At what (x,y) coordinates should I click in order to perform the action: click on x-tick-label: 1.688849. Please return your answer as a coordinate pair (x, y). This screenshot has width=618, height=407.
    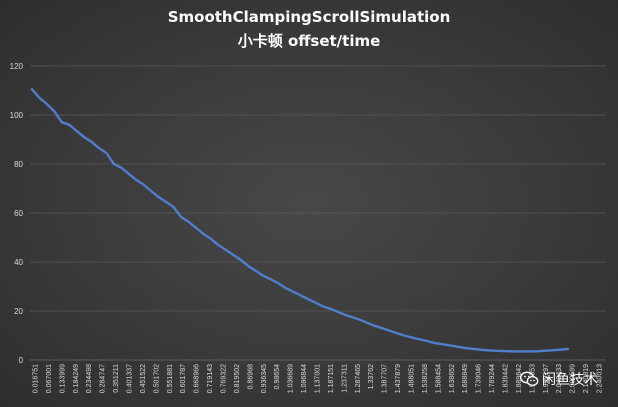
    Looking at the image, I should click on (465, 378).